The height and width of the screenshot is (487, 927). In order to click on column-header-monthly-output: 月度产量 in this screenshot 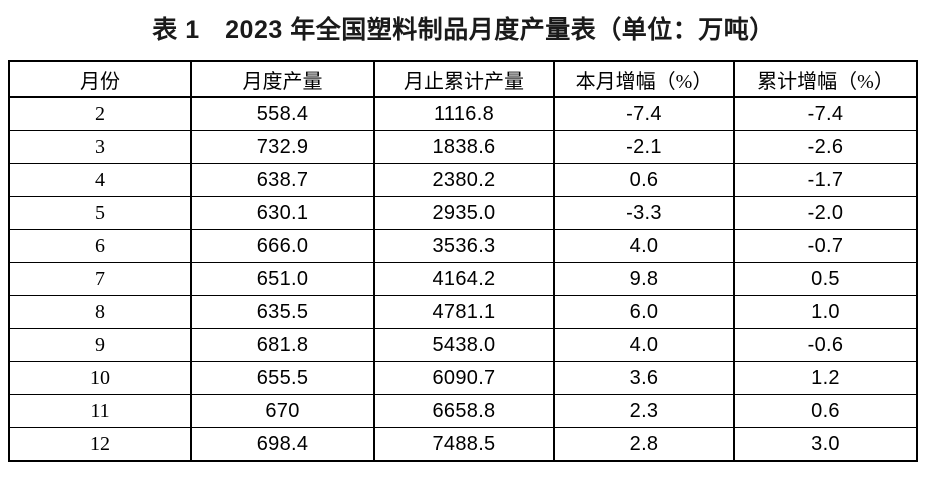, I will do `click(282, 79)`.